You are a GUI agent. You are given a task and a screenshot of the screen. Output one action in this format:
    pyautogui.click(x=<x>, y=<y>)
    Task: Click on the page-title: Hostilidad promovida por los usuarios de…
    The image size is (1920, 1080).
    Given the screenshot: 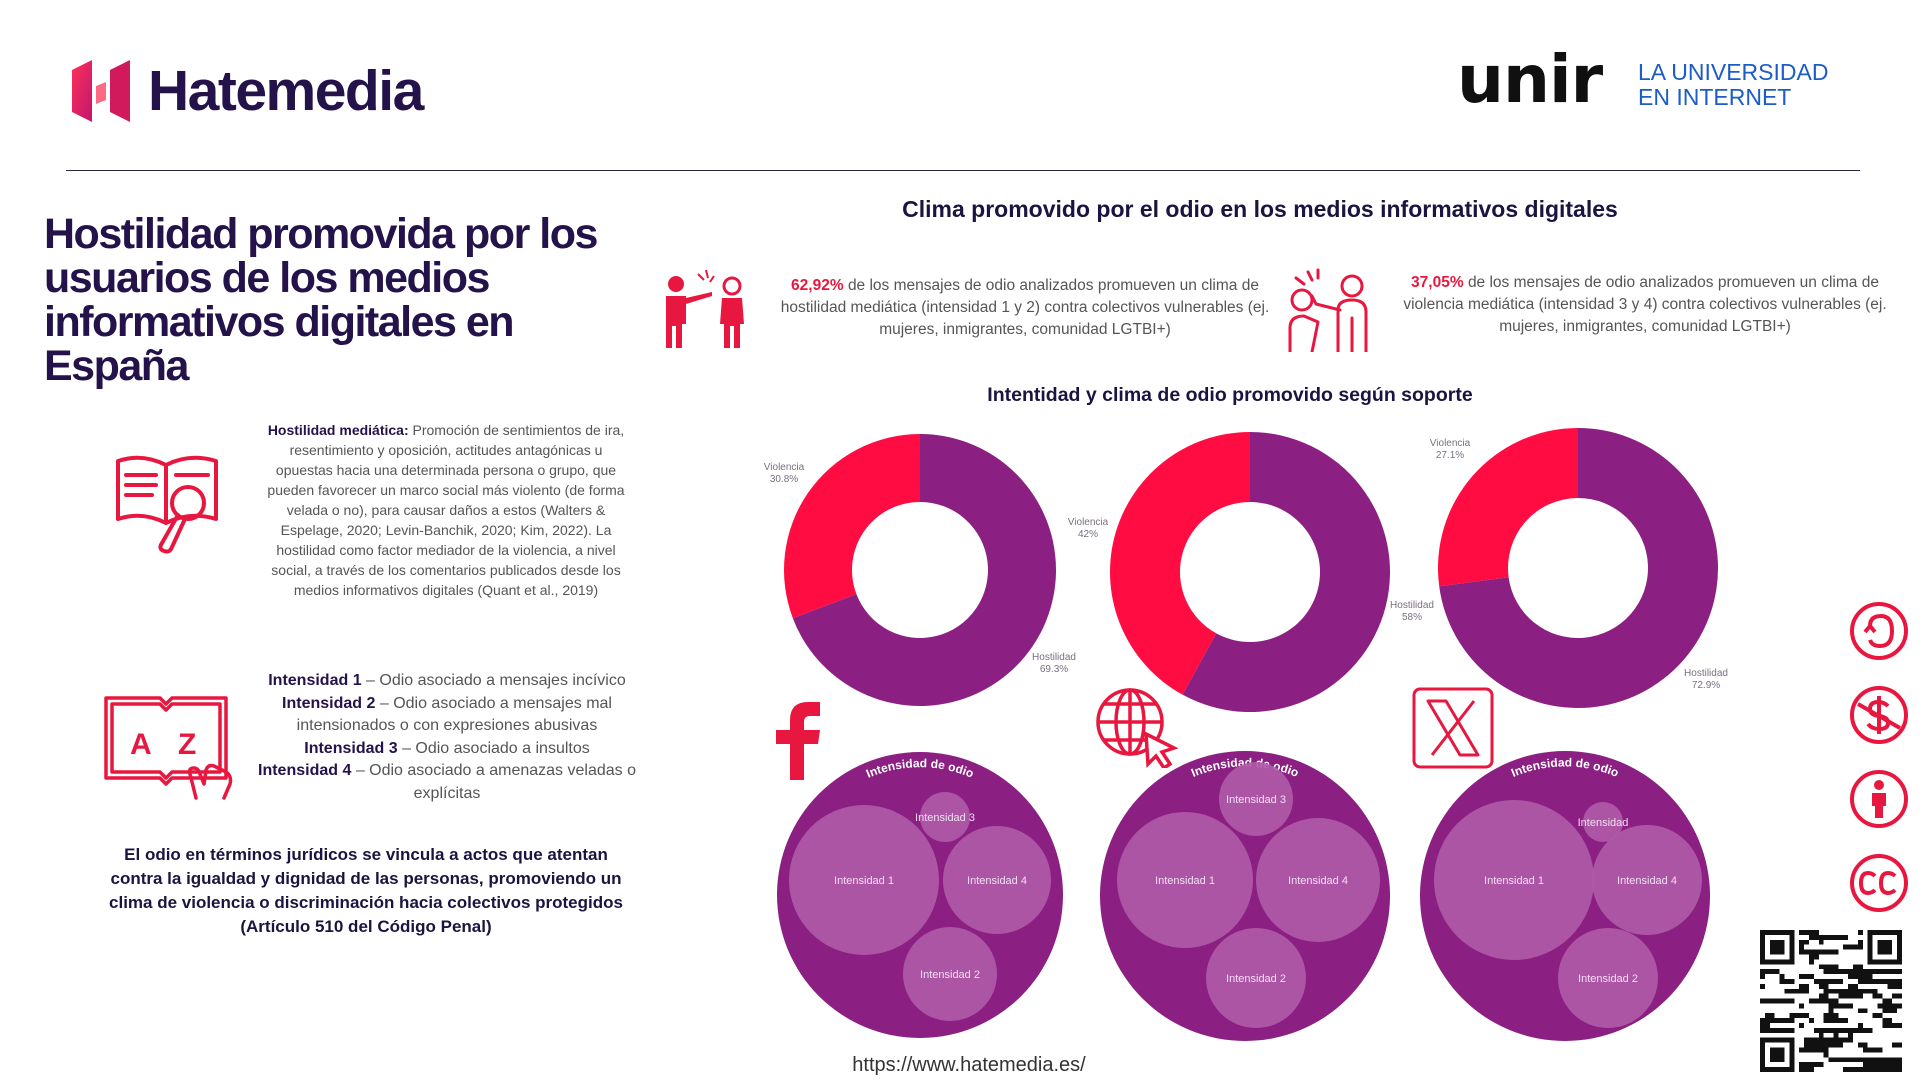 What is the action you would take?
    pyautogui.click(x=321, y=300)
    